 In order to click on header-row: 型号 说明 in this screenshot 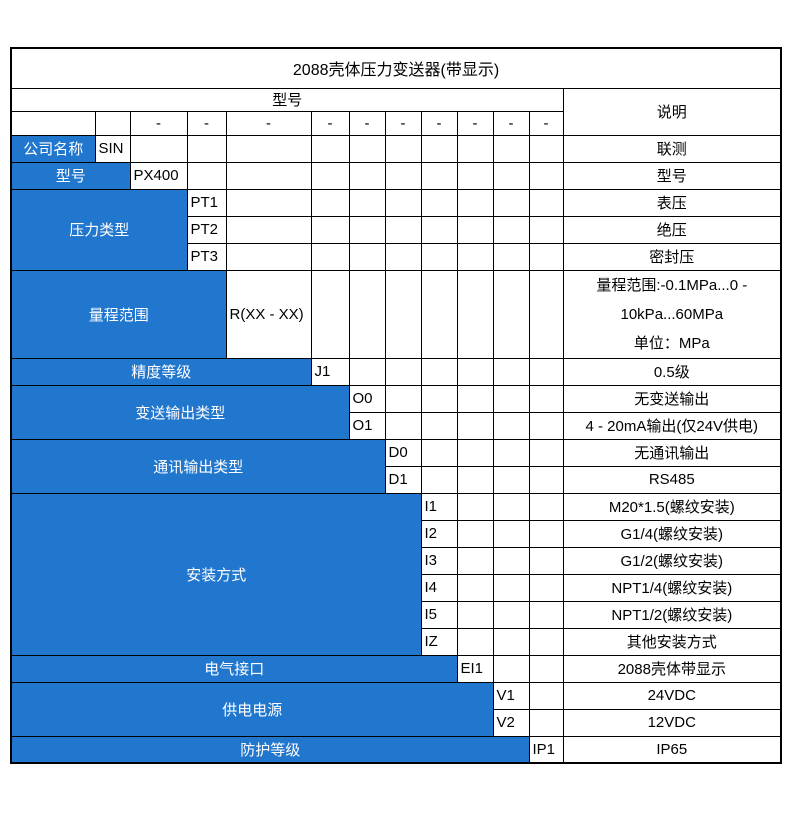, I will do `click(396, 111)`.